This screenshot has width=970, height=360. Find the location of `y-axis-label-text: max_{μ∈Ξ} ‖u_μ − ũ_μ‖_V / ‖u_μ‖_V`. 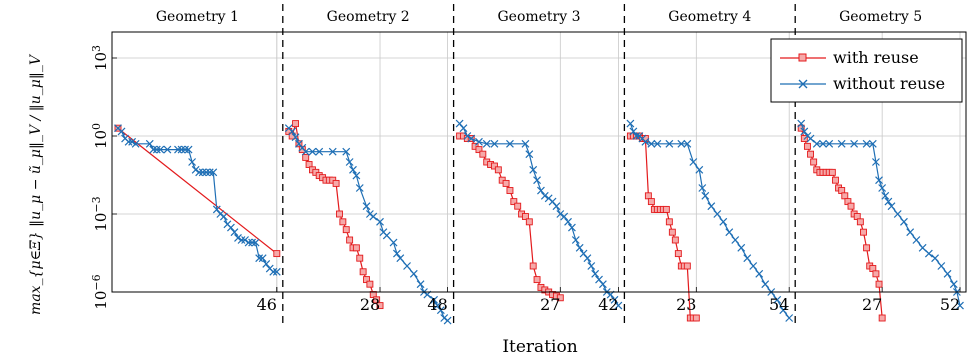

y-axis-label-text: max_{μ∈Ξ} ‖u_μ − ũ_μ‖_V / ‖u_μ‖_V is located at coordinates (36, 184).